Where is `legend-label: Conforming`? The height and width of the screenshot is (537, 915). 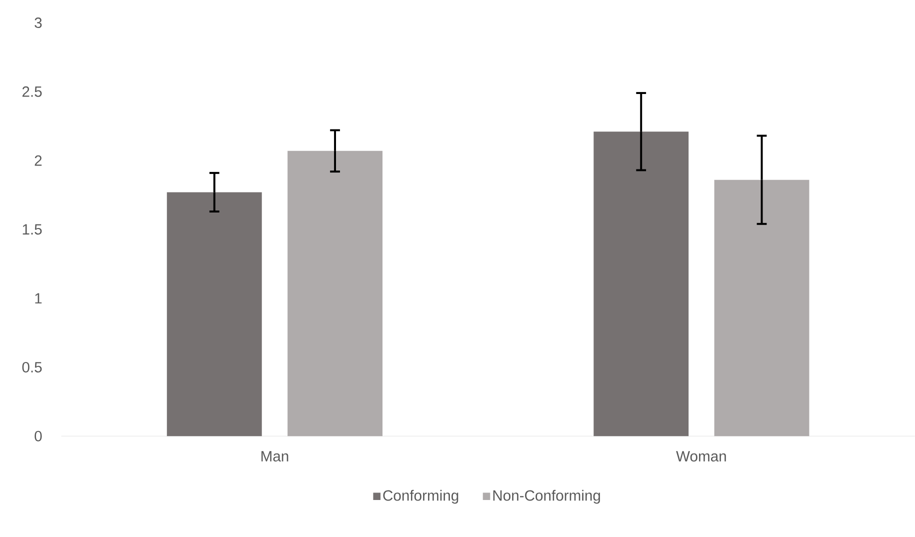 legend-label: Conforming is located at coordinates (420, 497).